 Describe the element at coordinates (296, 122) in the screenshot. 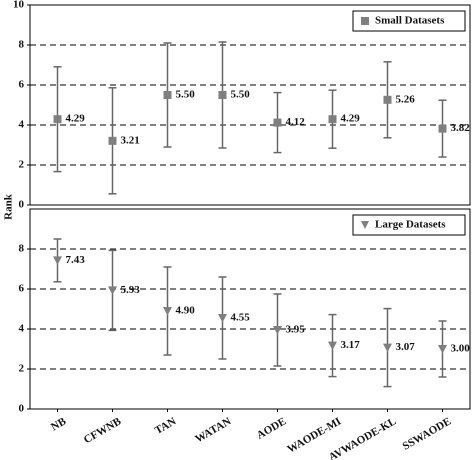

I see `value-label: 4.12` at that location.